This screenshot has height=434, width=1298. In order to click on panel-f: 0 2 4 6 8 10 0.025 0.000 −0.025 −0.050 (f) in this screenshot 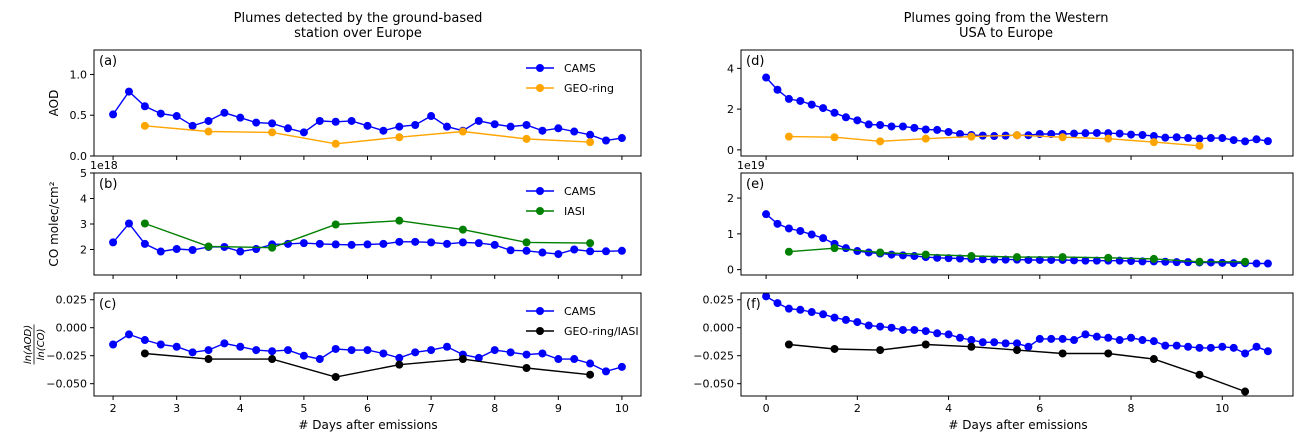, I will do `click(993, 353)`.